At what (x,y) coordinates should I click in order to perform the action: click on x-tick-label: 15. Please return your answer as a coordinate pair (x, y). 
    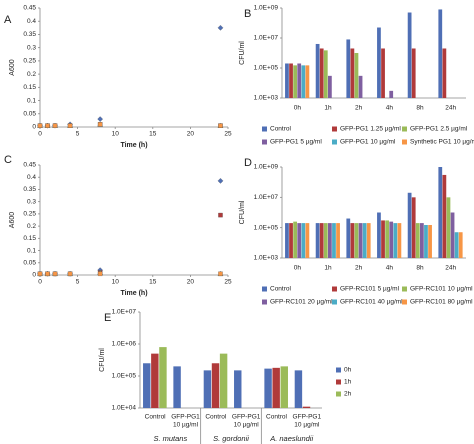
    Looking at the image, I should click on (153, 134).